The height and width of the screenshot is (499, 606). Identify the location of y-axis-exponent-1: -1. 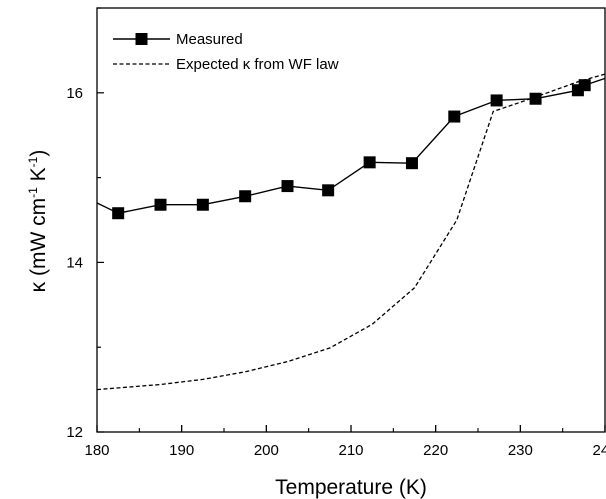
(33, 192).